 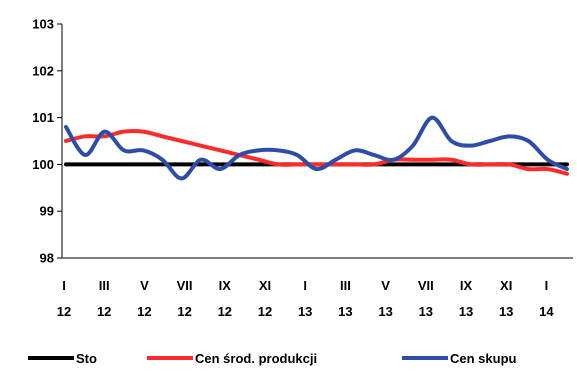 I want to click on y-tick-label: 98, so click(x=47, y=258).